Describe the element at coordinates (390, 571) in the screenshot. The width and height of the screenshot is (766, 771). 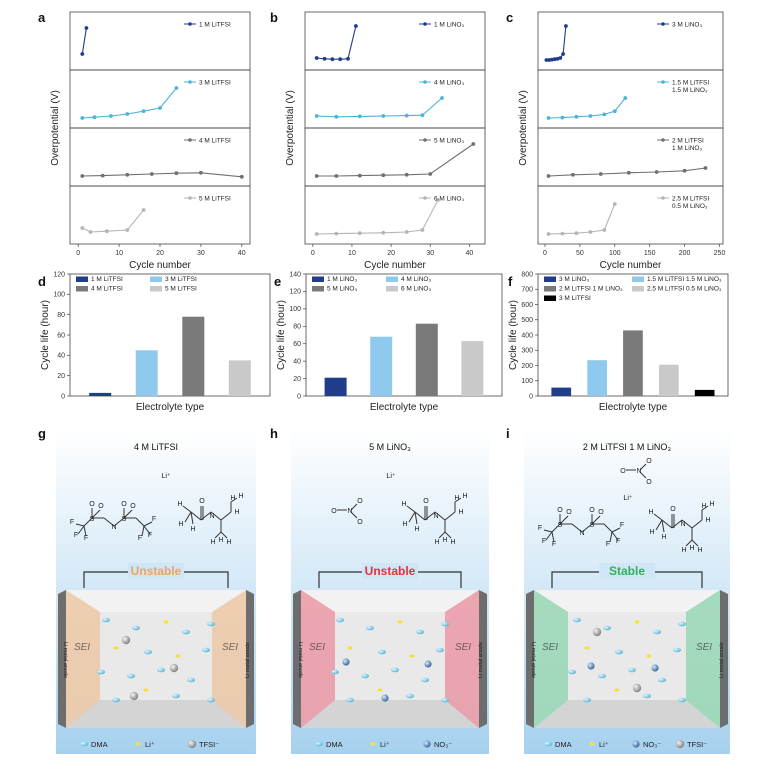
I see `stability-status: Unstable` at that location.